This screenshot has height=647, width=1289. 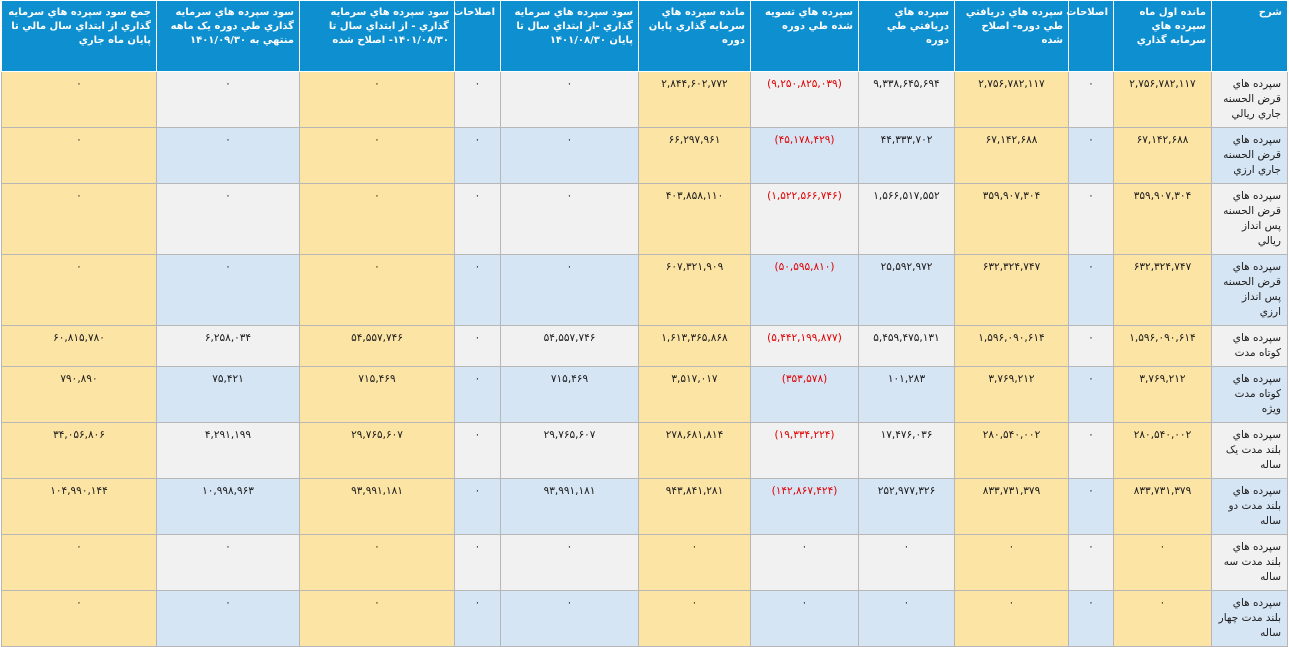 I want to click on cell-profit-ytd: ۷۱۵,۴۶۹, so click(x=569, y=394).